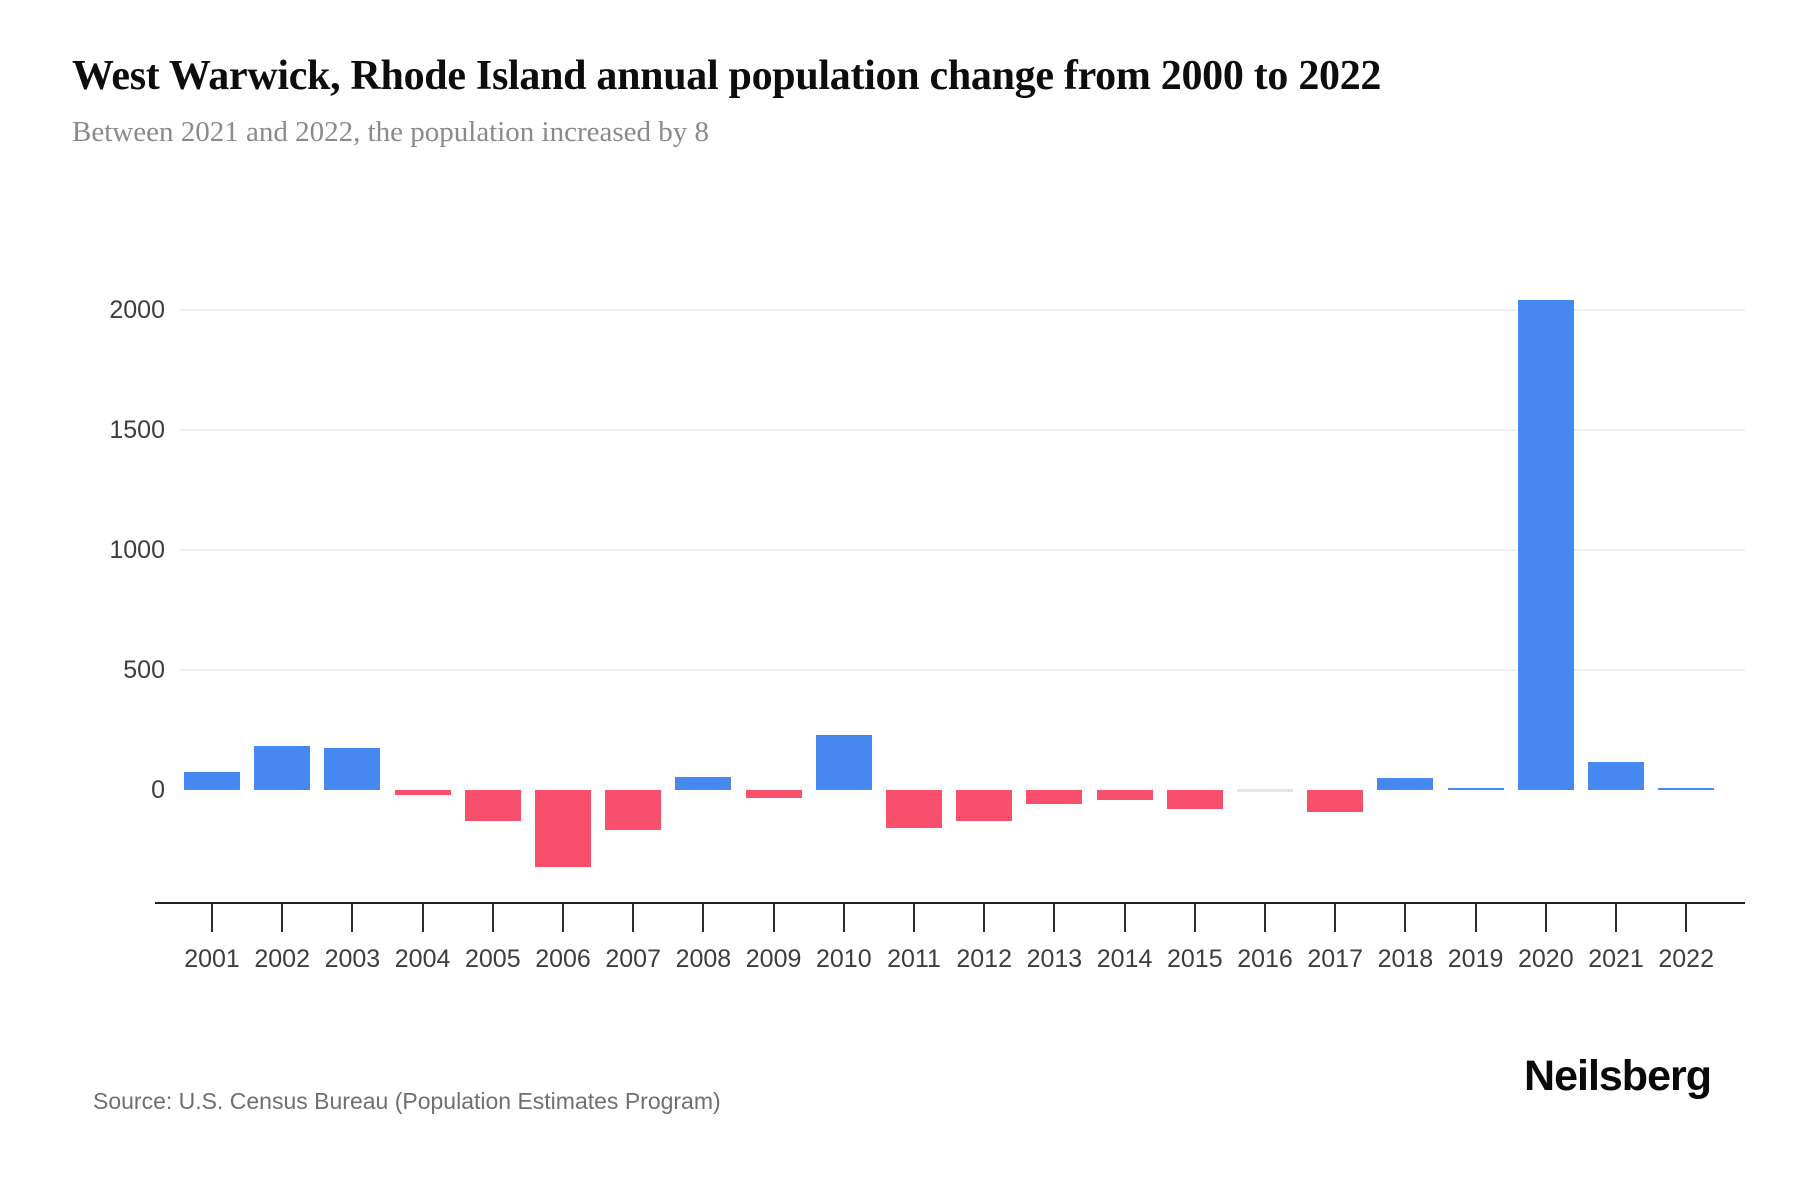 This screenshot has width=1800, height=1200. What do you see at coordinates (1475, 918) in the screenshot?
I see `x-axis-tick-2019` at bounding box center [1475, 918].